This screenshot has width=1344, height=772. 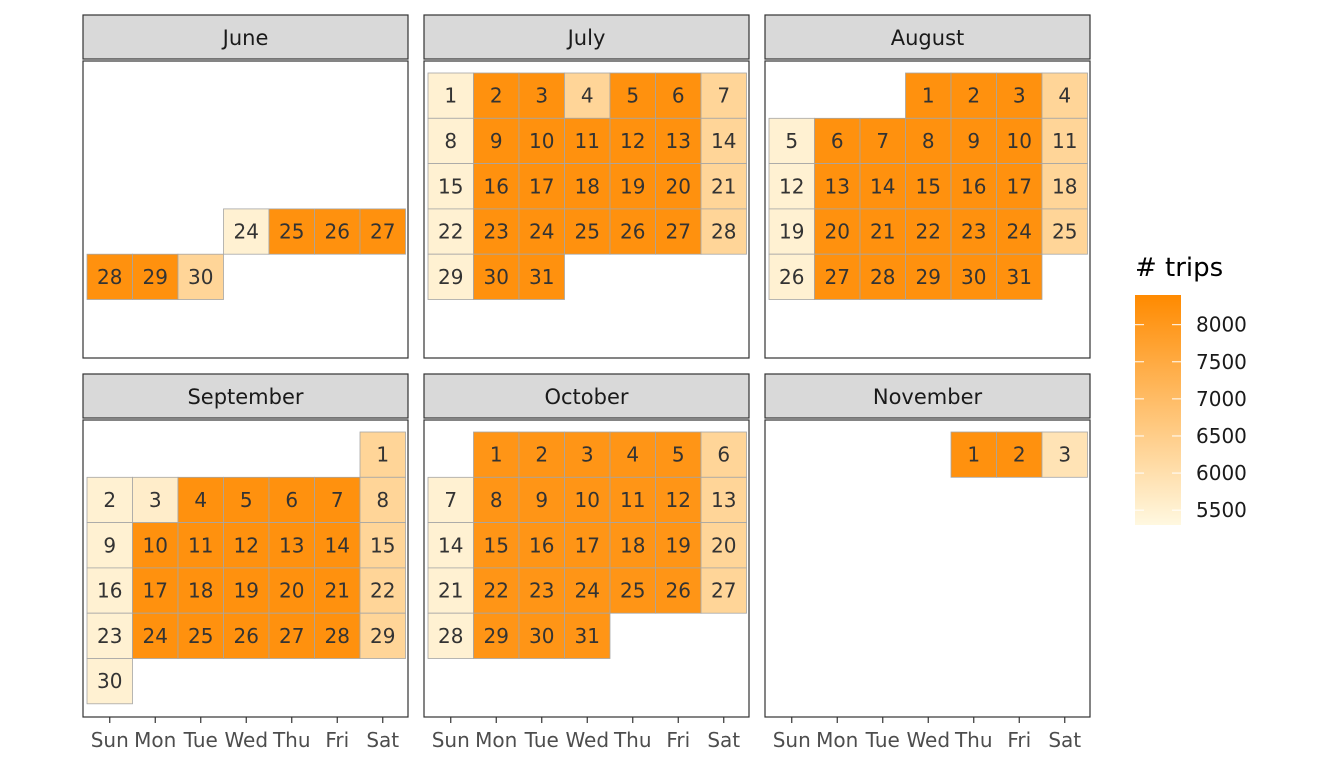 I want to click on day-label: 12, so click(x=632, y=141).